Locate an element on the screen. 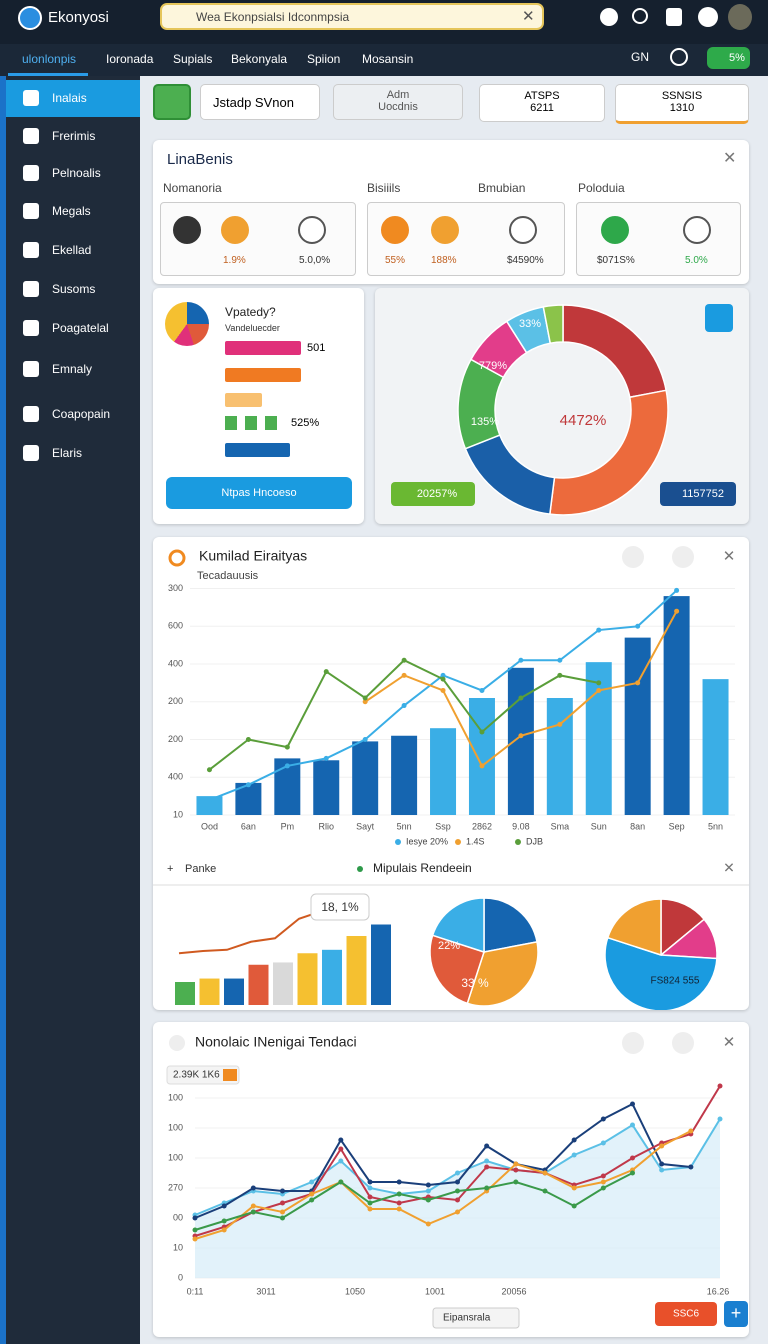  badge is located at coordinates (203, 1075).